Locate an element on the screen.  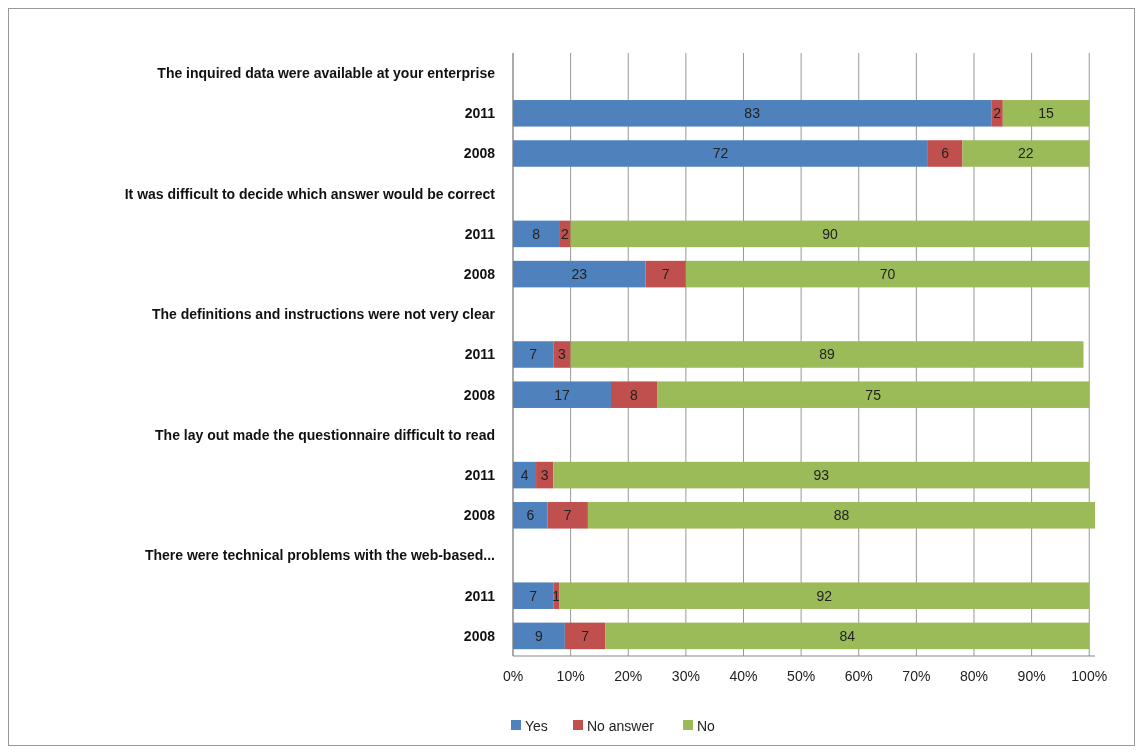
x-tick-label: 90% is located at coordinates (1031, 676).